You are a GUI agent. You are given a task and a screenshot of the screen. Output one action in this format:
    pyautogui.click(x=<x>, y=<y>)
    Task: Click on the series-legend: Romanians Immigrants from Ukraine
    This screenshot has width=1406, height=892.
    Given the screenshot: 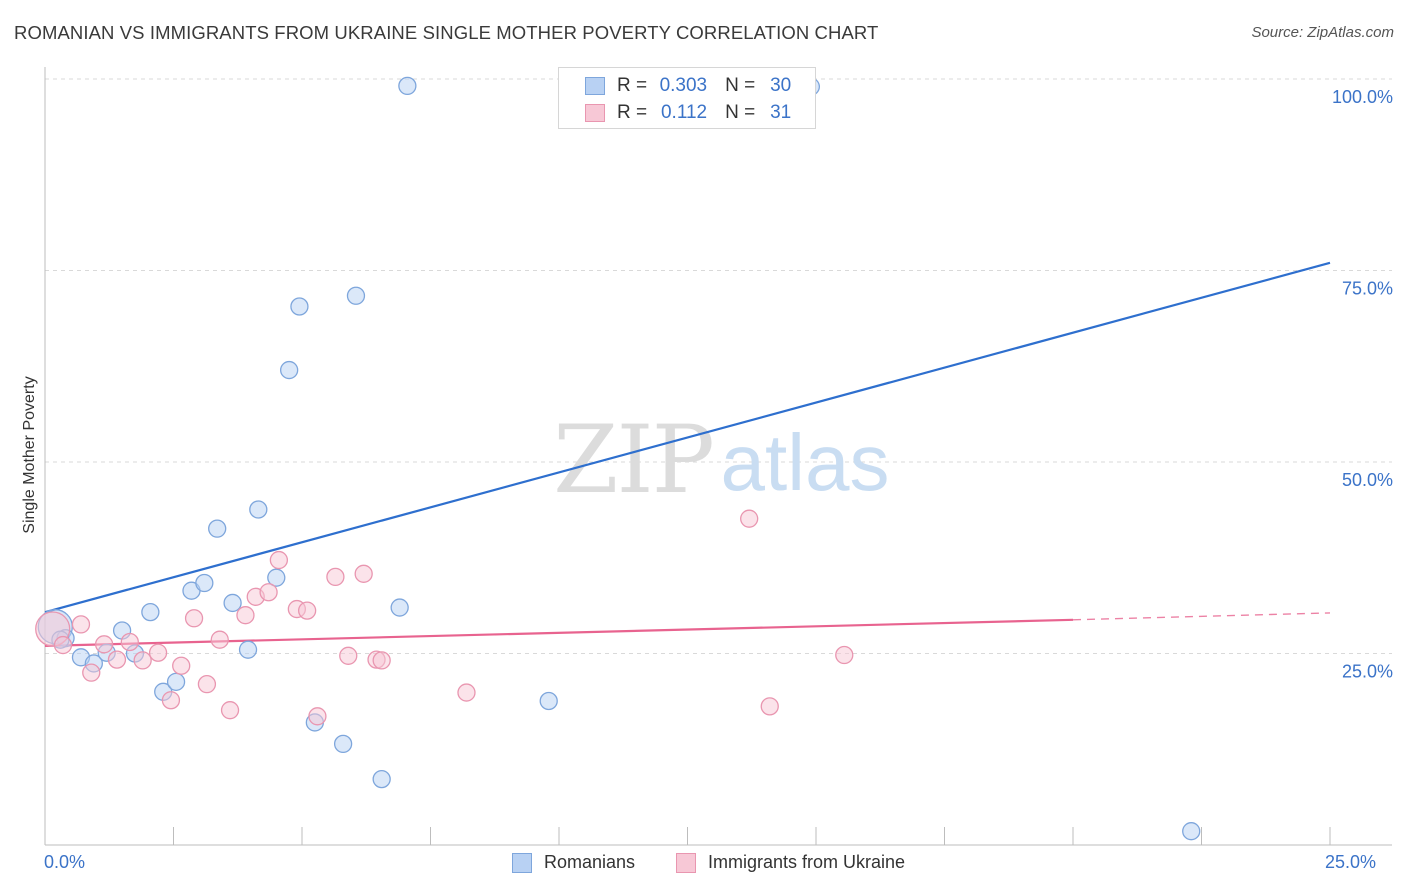 What is the action you would take?
    pyautogui.click(x=703, y=864)
    